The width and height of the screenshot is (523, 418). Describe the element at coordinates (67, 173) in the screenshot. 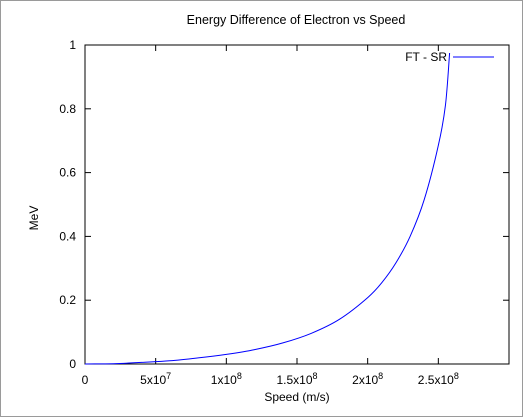

I see `y-tick-label: 0.6` at that location.